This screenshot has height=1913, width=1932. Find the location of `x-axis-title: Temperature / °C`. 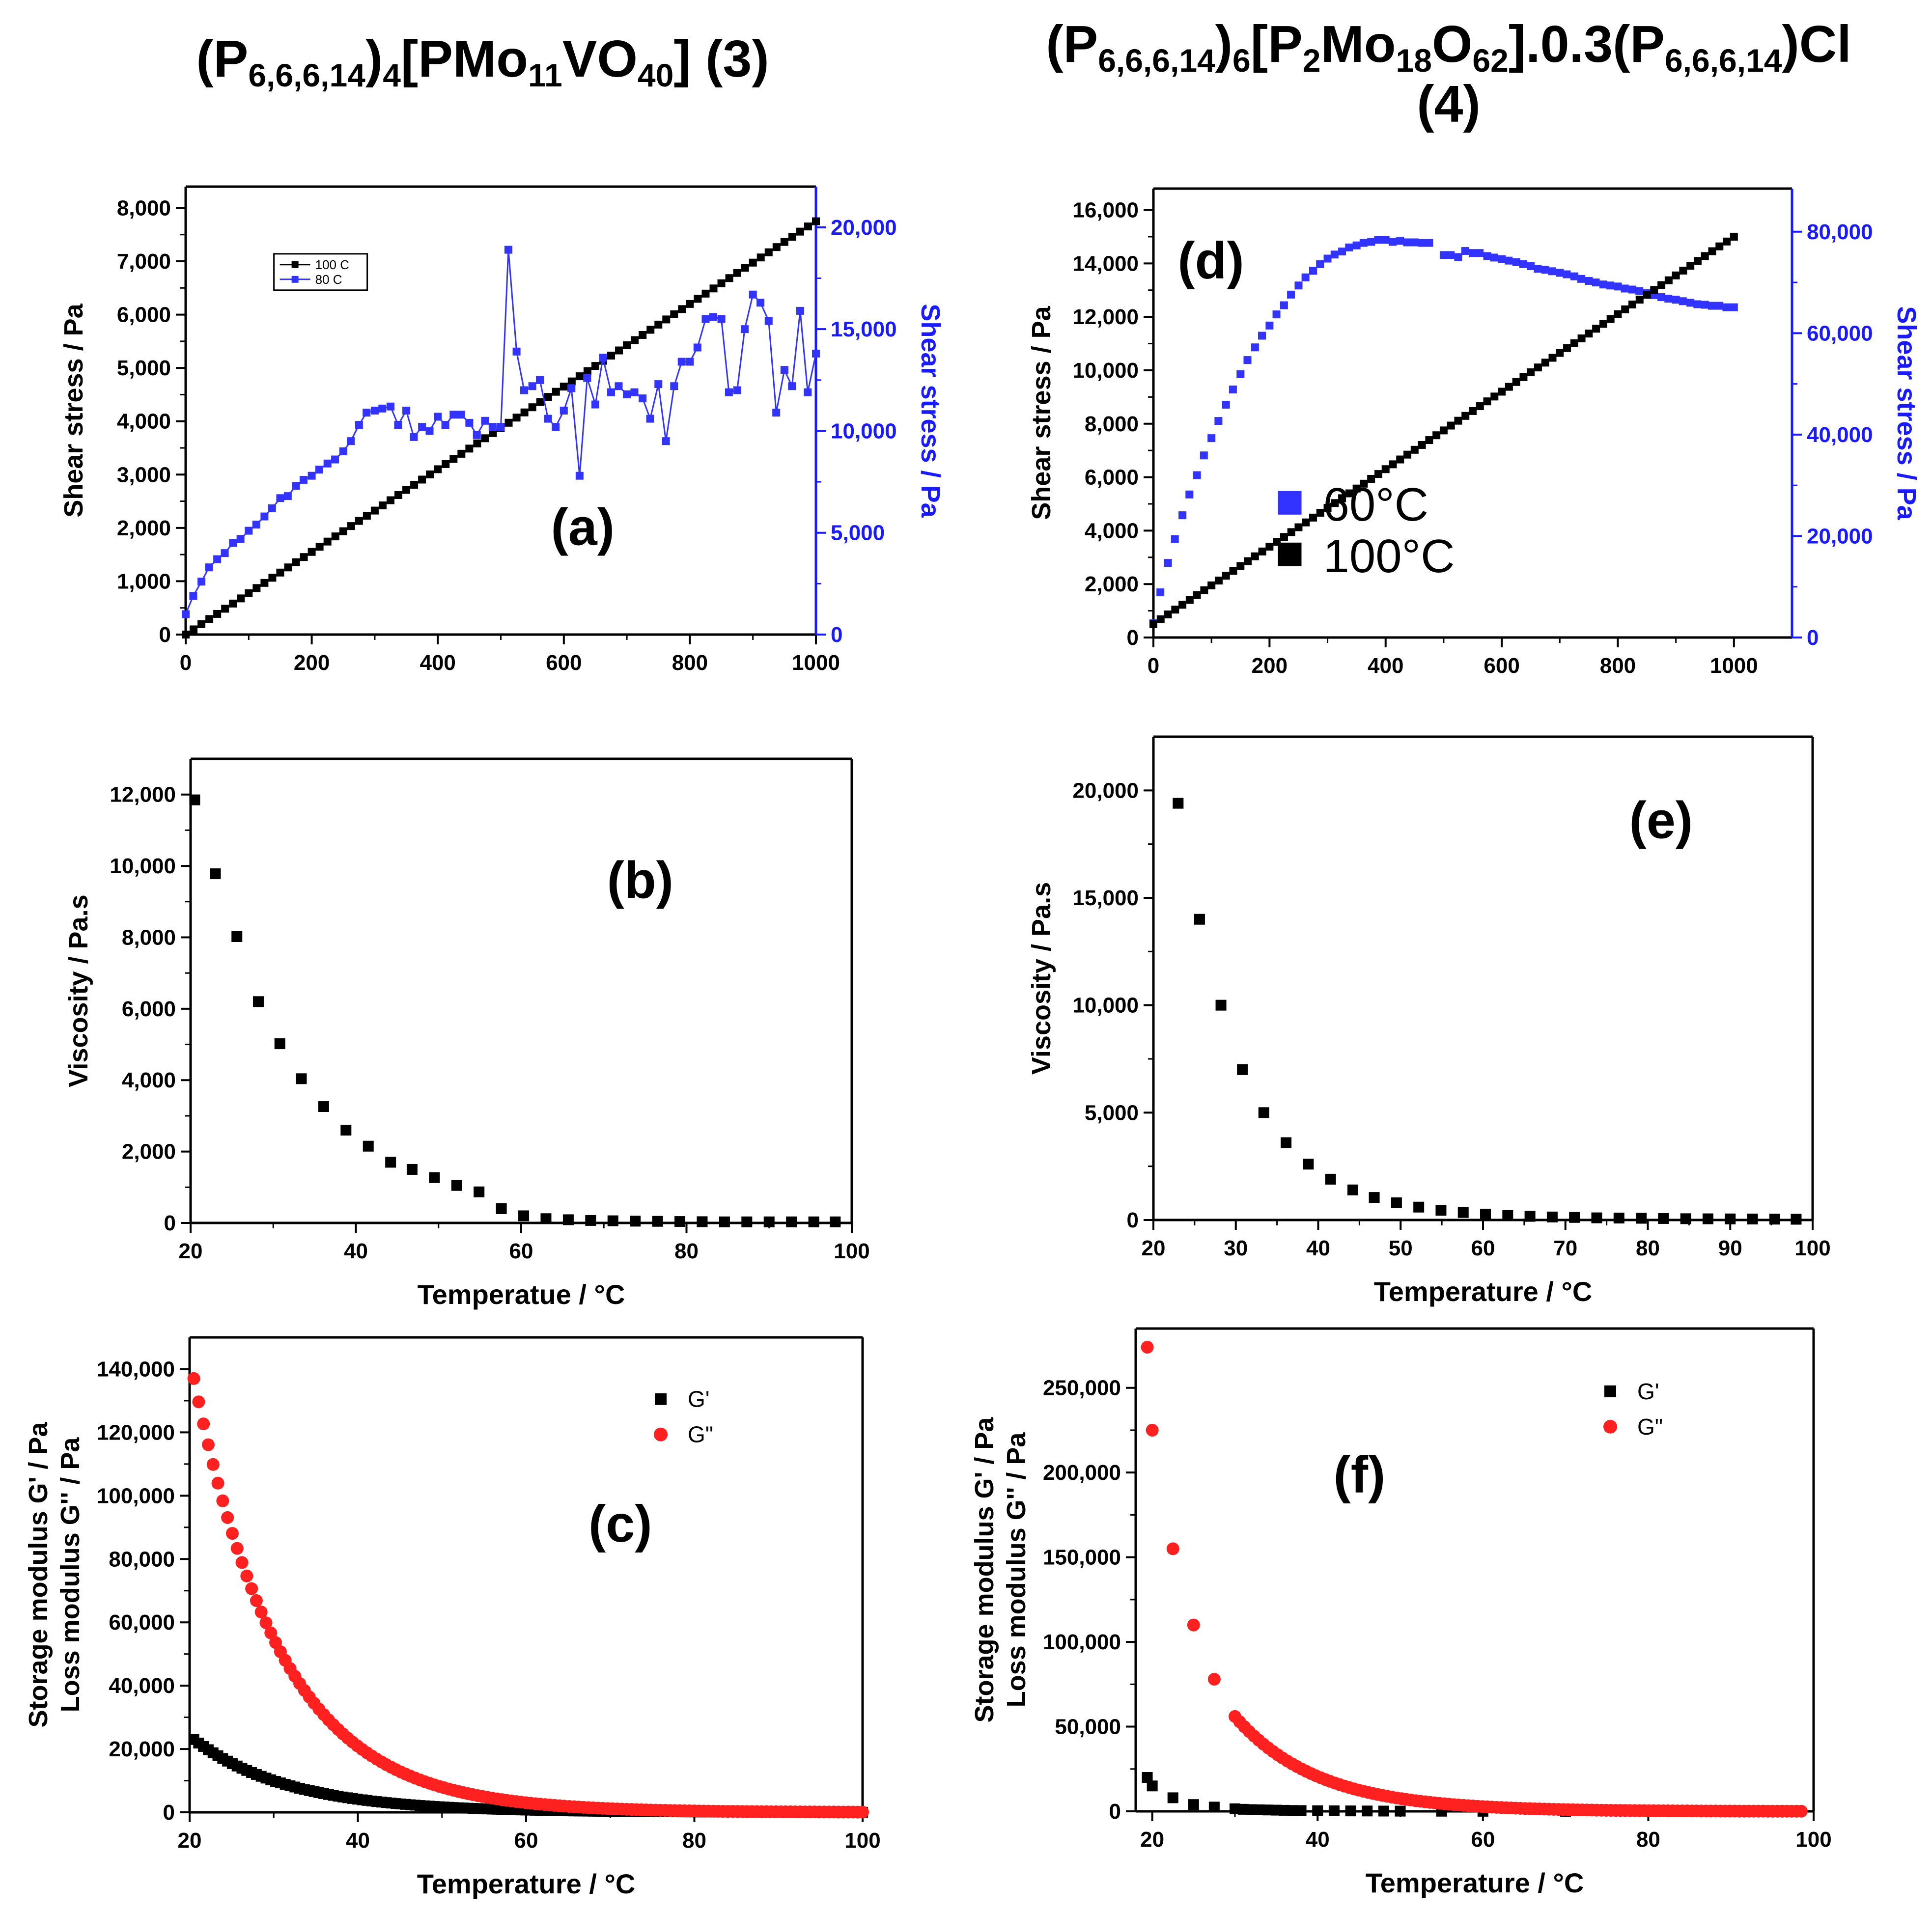

x-axis-title: Temperature / °C is located at coordinates (1483, 1291).